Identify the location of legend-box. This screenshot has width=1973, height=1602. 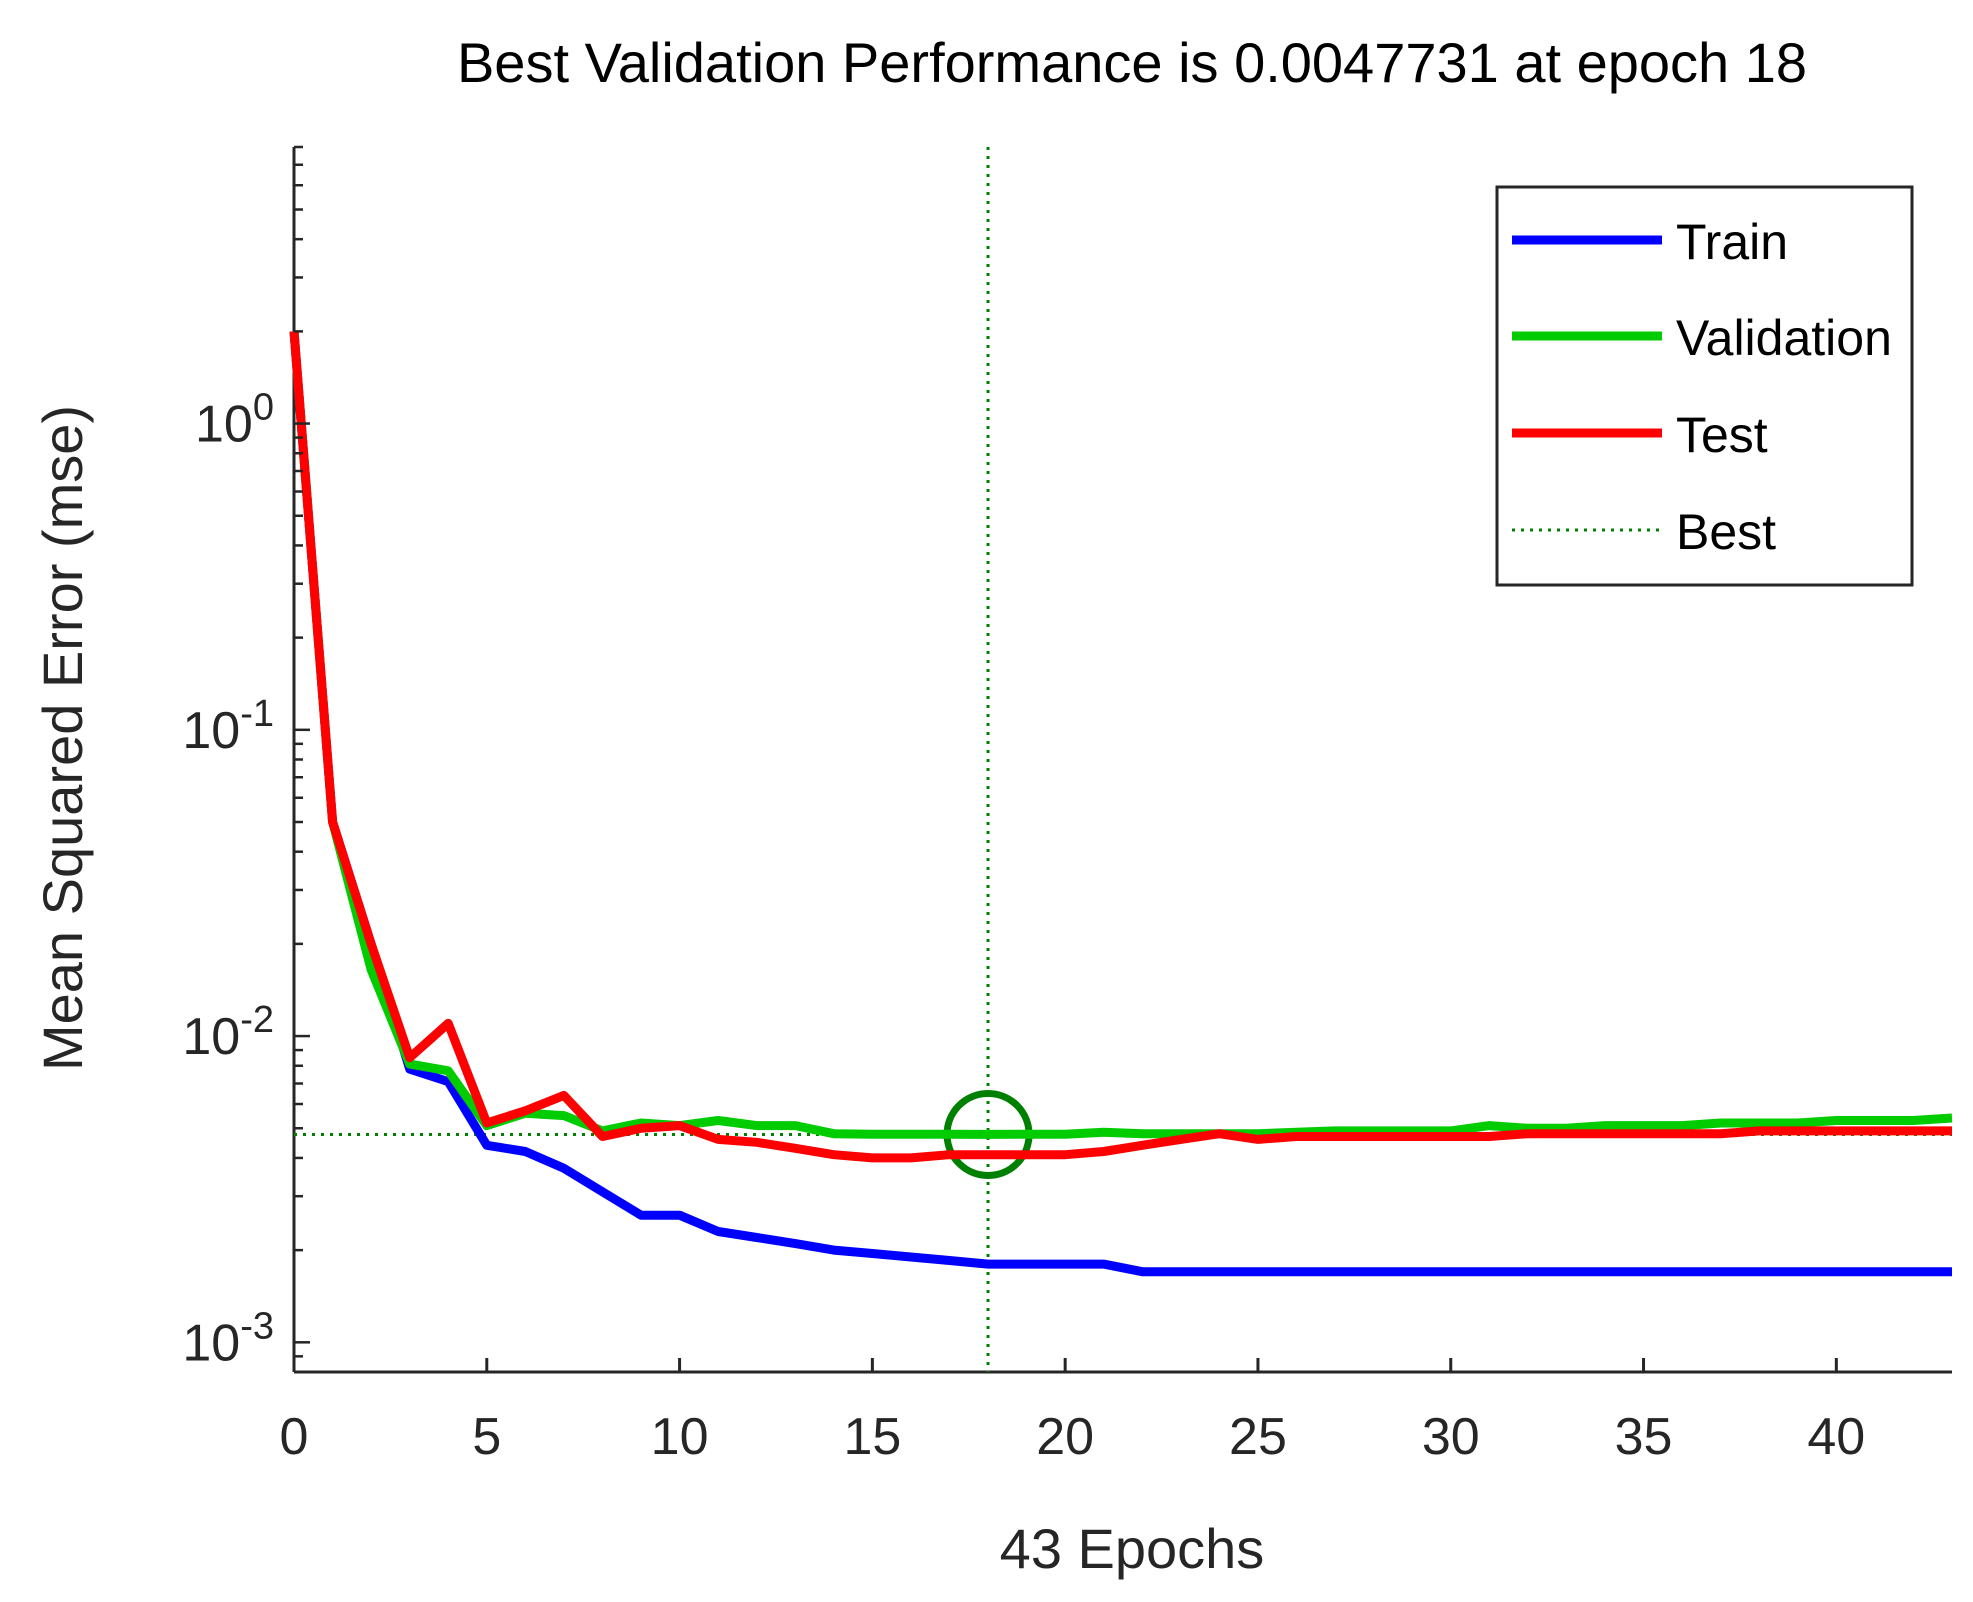
(1704, 386).